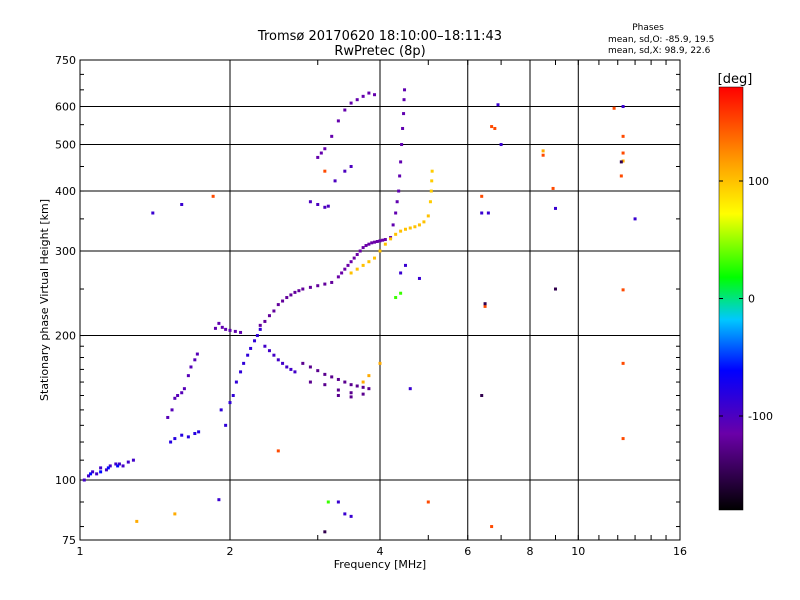 This screenshot has height=600, width=800. I want to click on x-tick-label: 10, so click(578, 551).